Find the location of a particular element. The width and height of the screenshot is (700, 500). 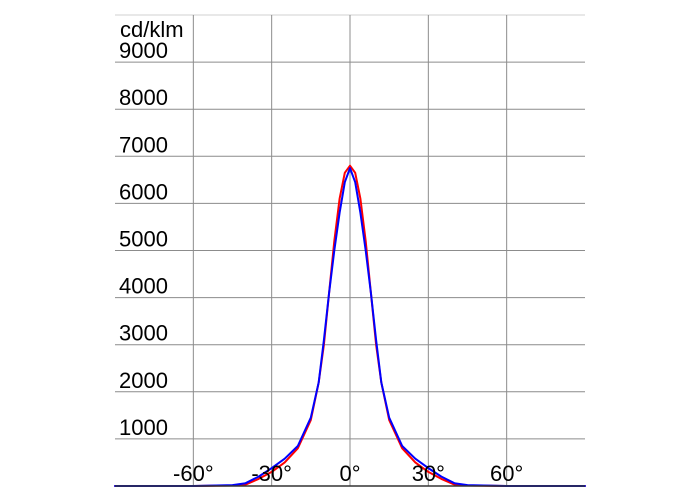

y-tick-label: 4000 is located at coordinates (143, 286).